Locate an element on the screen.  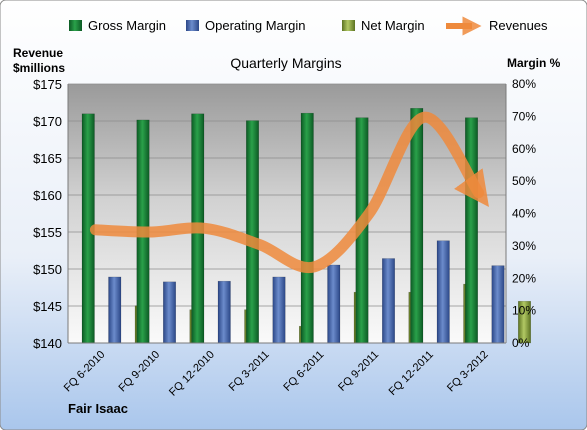
left-tick-label: $160 is located at coordinates (47, 195).